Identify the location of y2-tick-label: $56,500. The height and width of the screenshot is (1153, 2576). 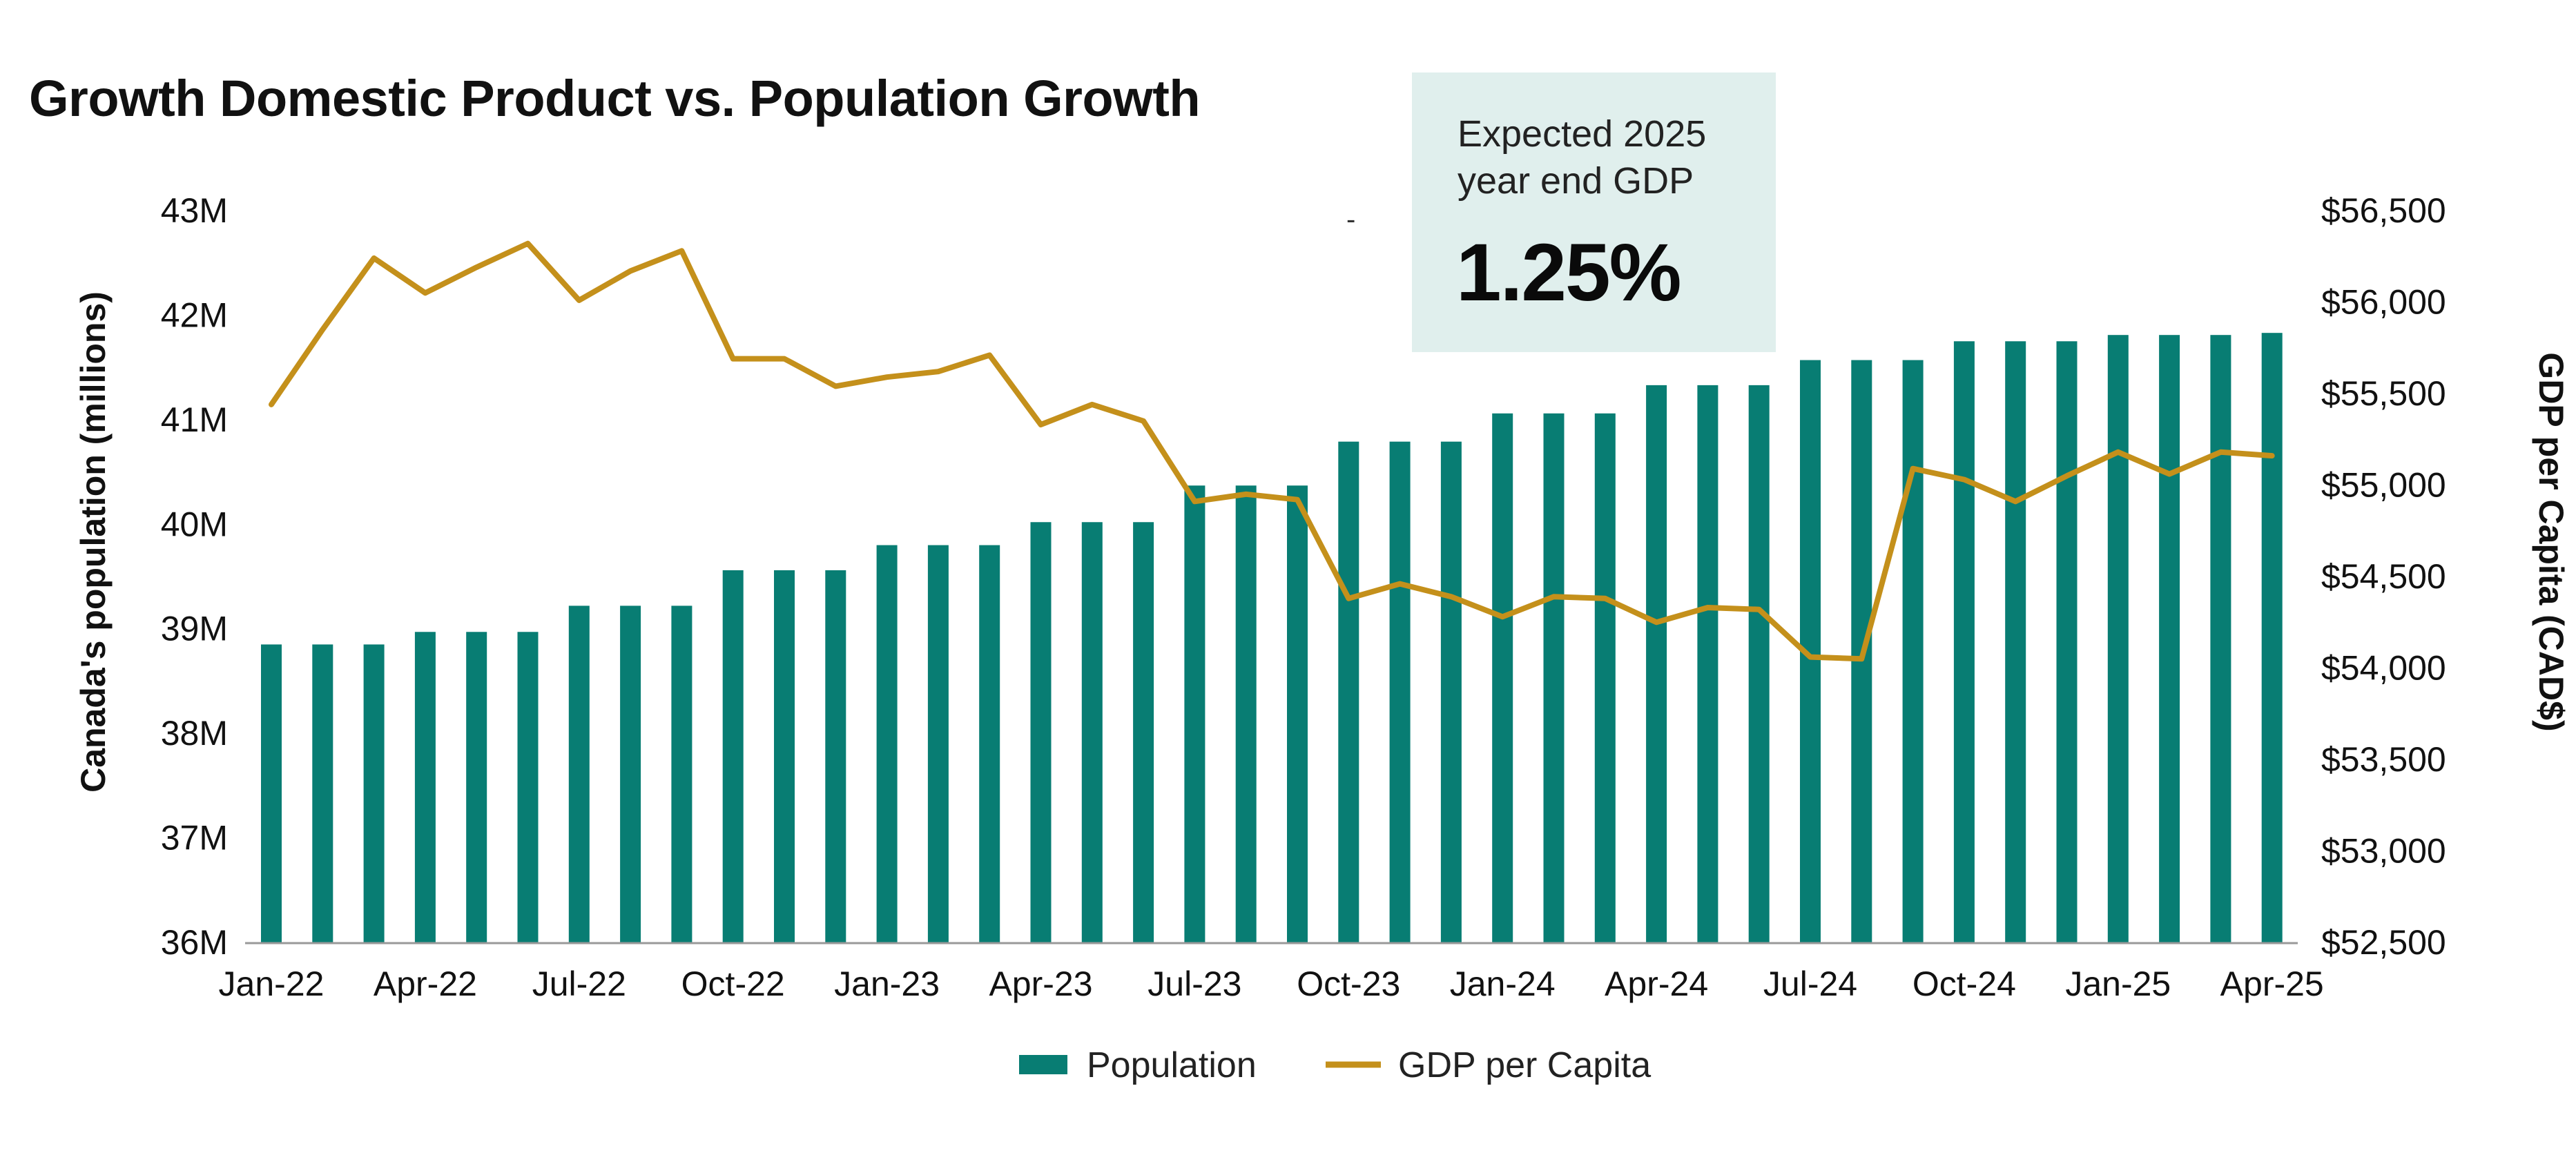
(2384, 210).